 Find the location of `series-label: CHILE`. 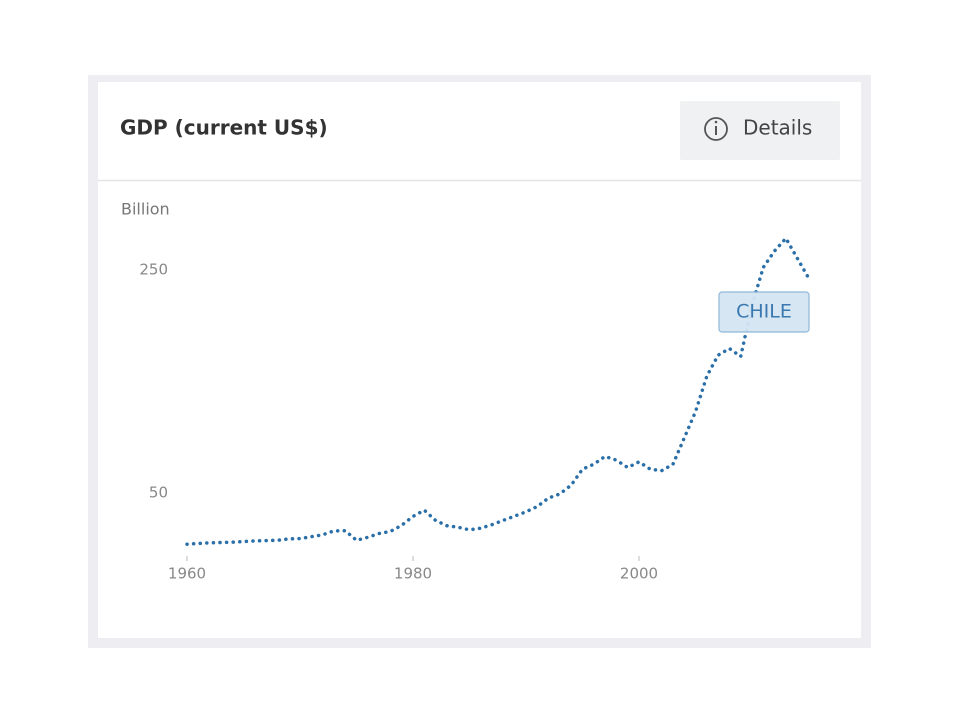

series-label: CHILE is located at coordinates (764, 312).